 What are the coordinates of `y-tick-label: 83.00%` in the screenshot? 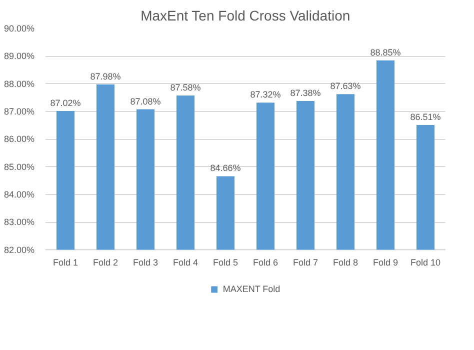 It's located at (19, 222).